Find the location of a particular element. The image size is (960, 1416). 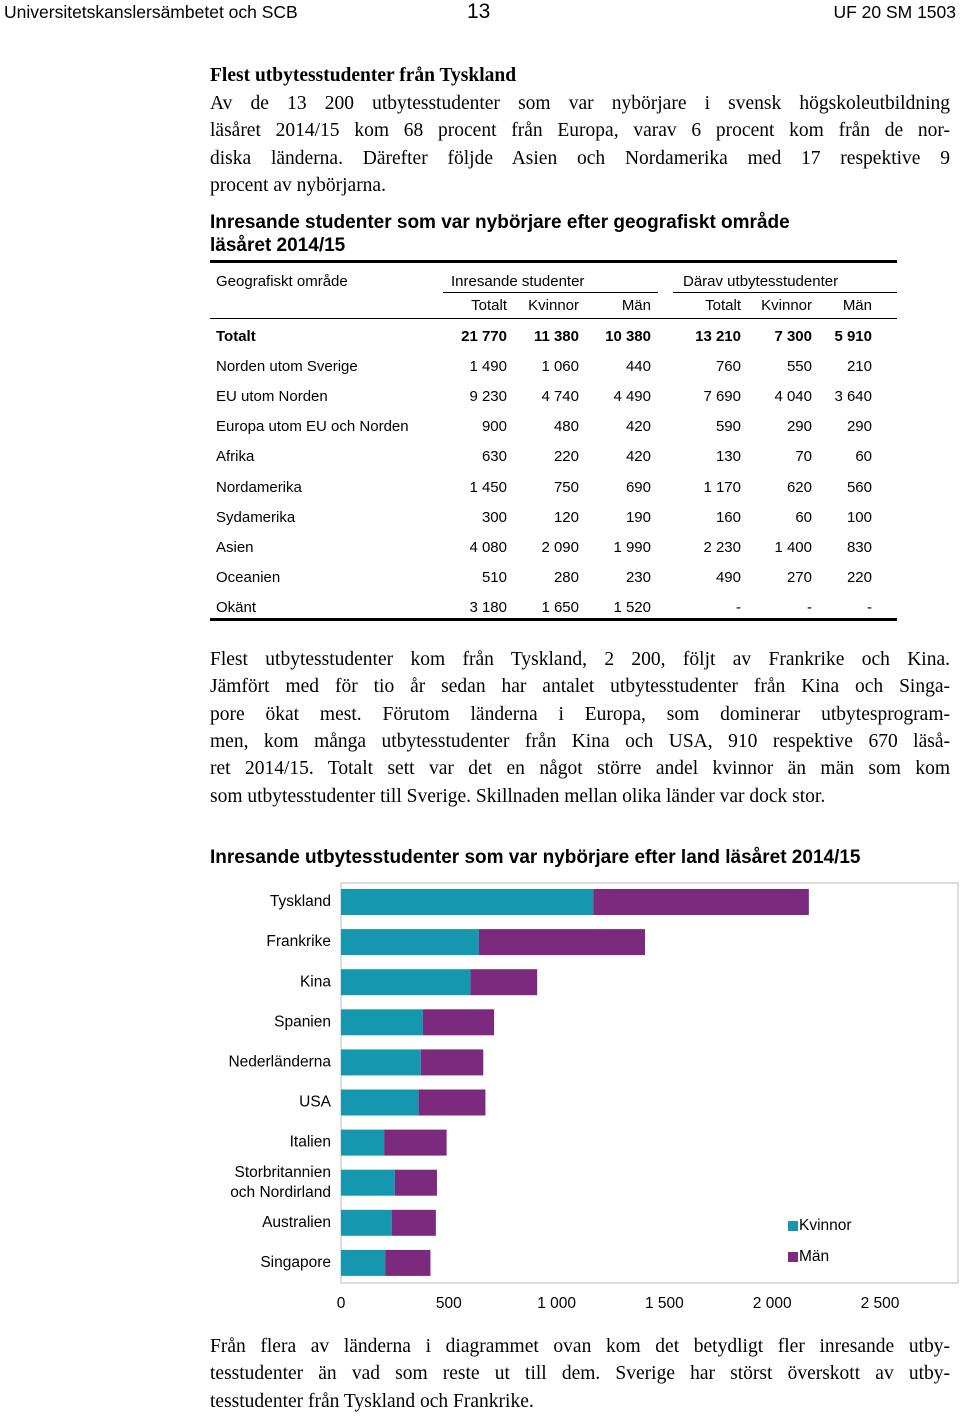

table-cell: 560 is located at coordinates (859, 487).